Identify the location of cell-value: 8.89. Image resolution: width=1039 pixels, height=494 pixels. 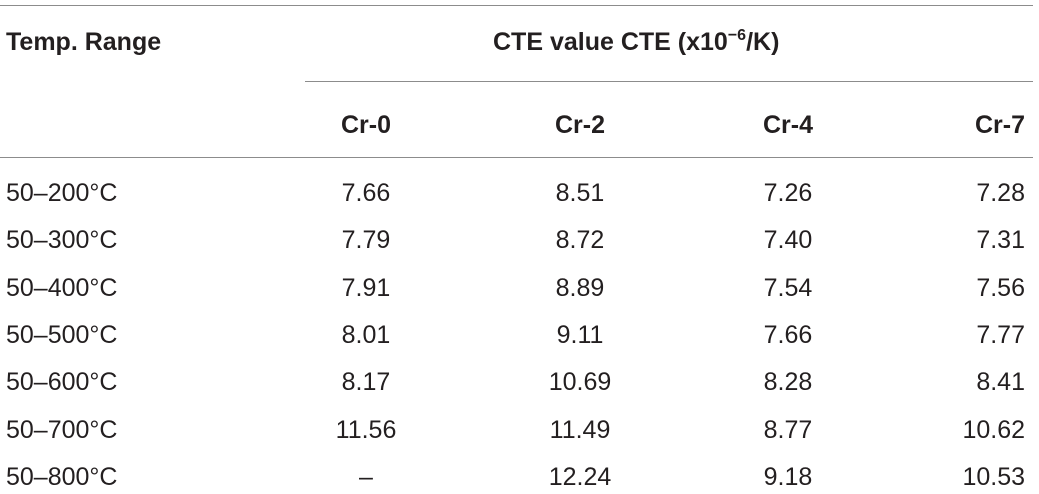
(580, 288).